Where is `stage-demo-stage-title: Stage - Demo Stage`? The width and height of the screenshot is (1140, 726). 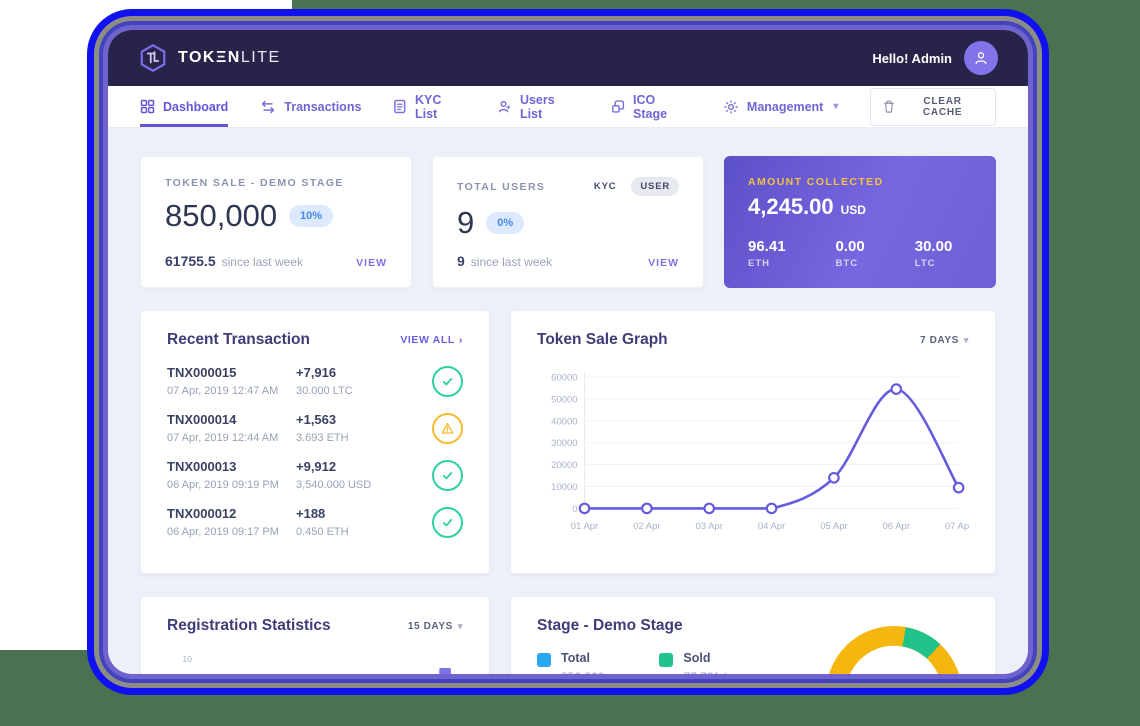
stage-demo-stage-title: Stage - Demo Stage is located at coordinates (610, 625).